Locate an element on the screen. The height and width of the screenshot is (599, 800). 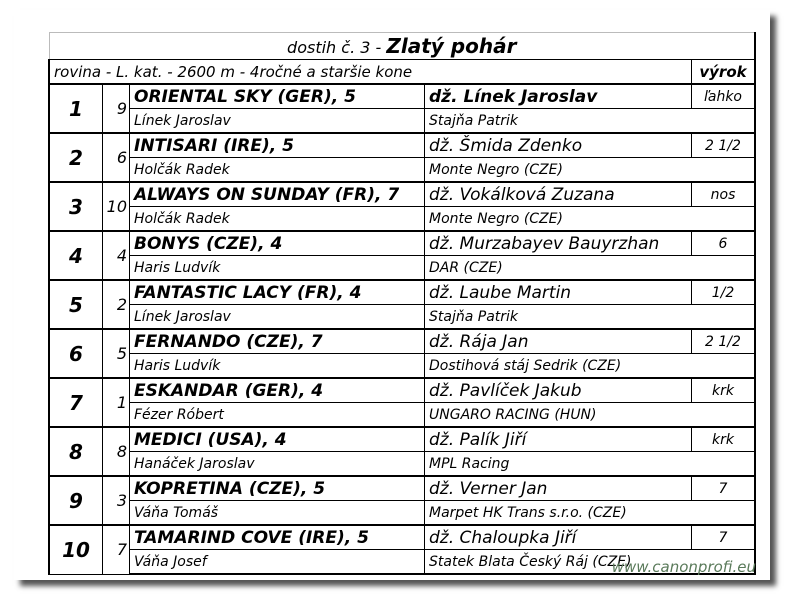
trainer-name: Váňa Josef is located at coordinates (277, 562).